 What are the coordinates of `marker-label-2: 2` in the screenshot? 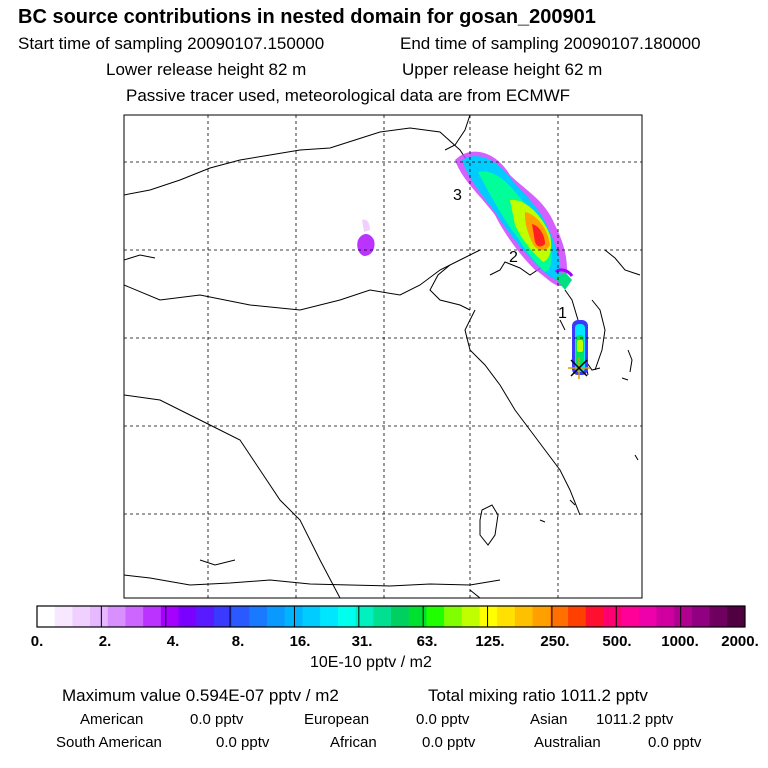 It's located at (513, 257).